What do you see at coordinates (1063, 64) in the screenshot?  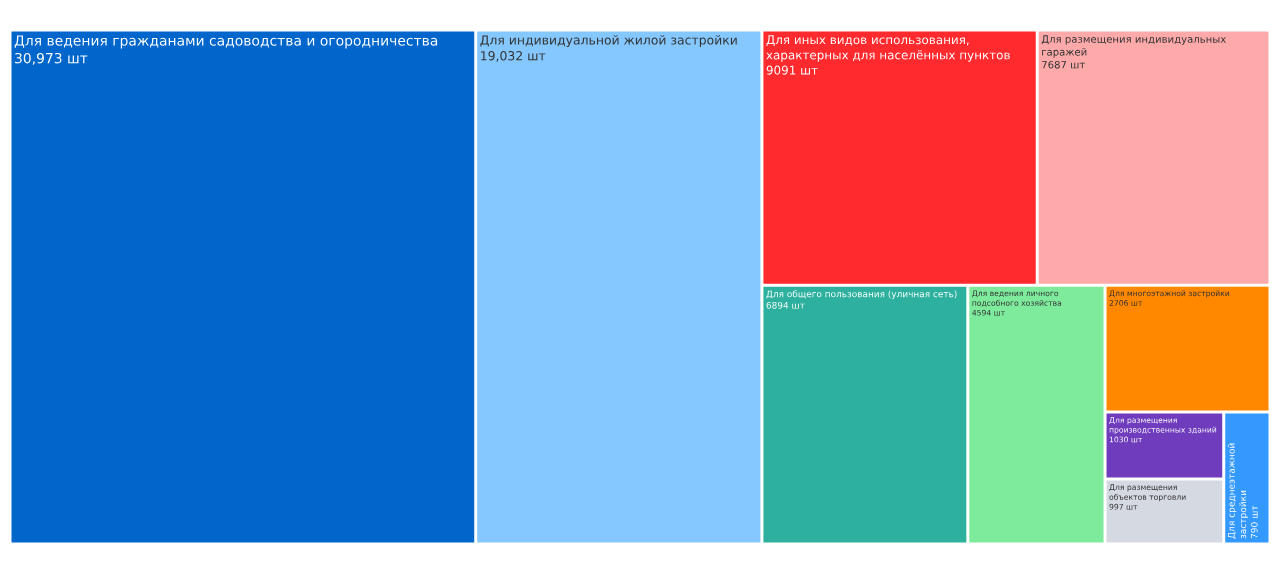 I see `data-label: 7687 шт` at bounding box center [1063, 64].